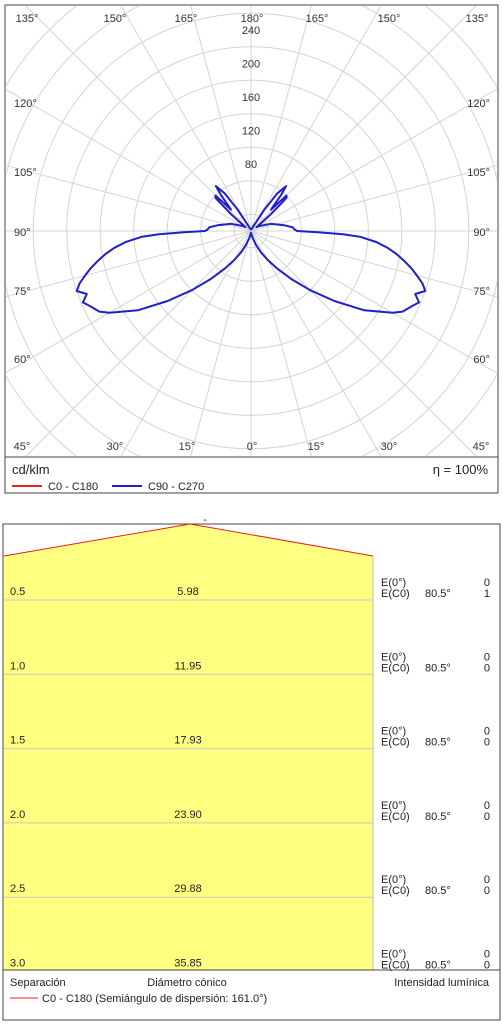  I want to click on header-diameter: Diámetro cónico, so click(186, 983).